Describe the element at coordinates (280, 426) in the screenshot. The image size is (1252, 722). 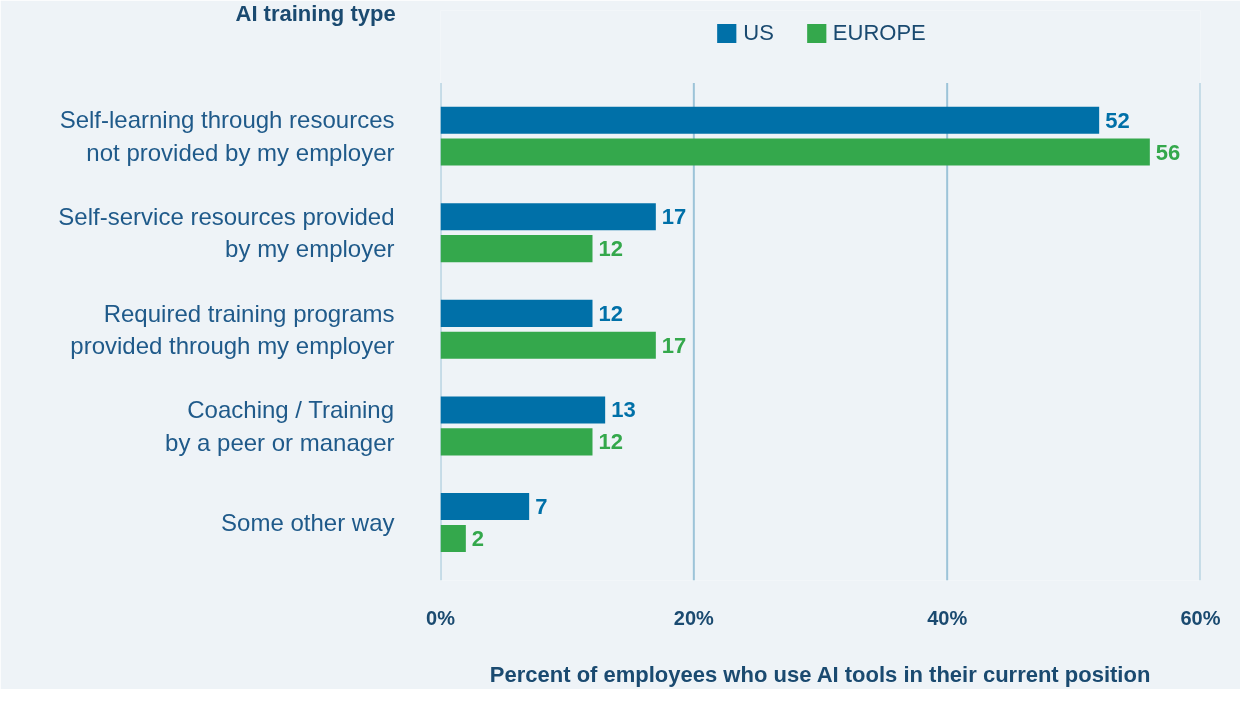
I see `y-tick-label: Coaching / Training by a peer or manager` at that location.